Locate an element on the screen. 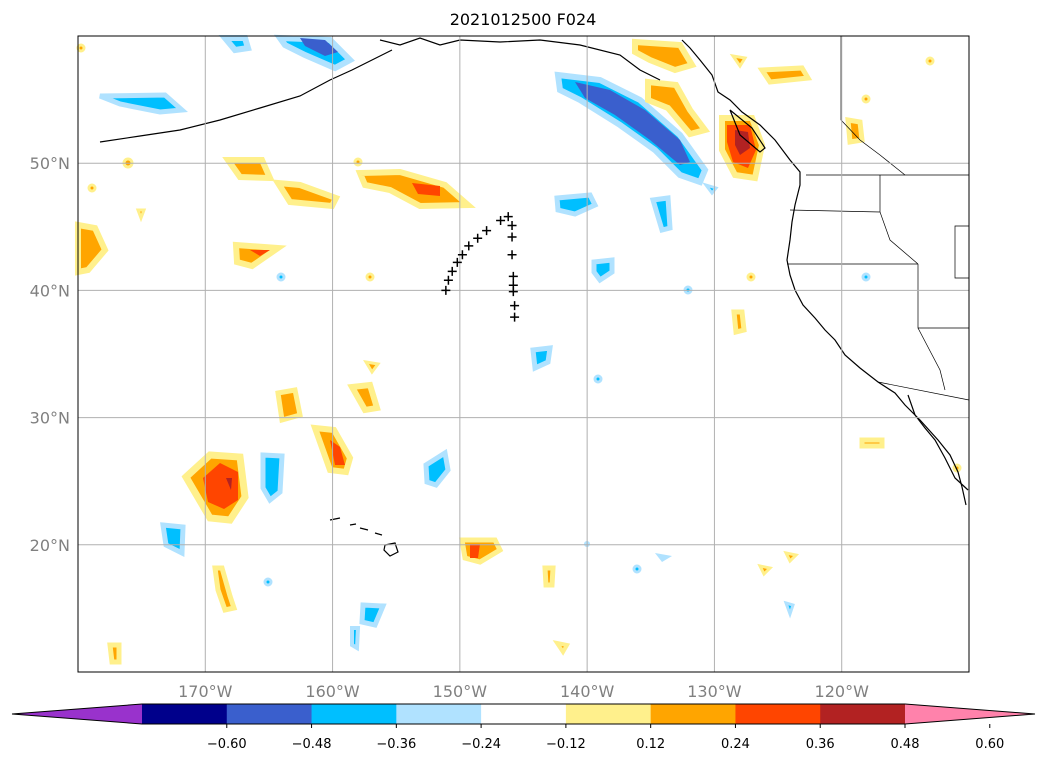 The height and width of the screenshot is (763, 1047). lat-tick-label: 20°N is located at coordinates (50, 545).